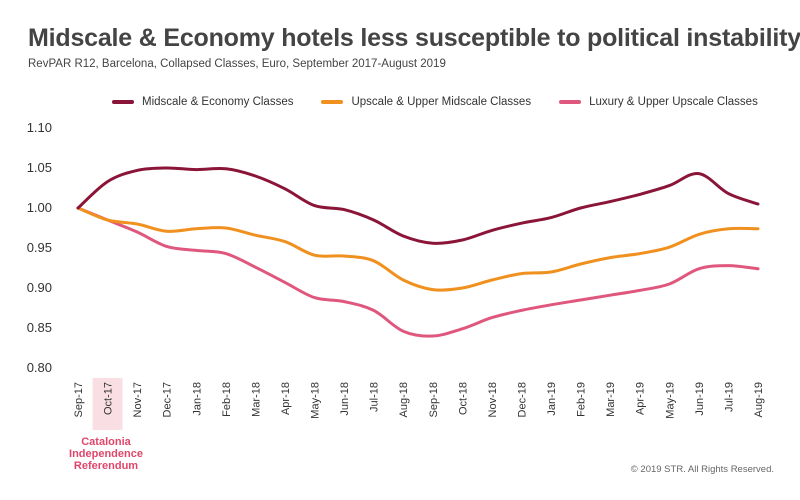 The width and height of the screenshot is (800, 500). Describe the element at coordinates (673, 102) in the screenshot. I see `legend-label-luxury: Luxury & Upper Upscale Classes` at that location.